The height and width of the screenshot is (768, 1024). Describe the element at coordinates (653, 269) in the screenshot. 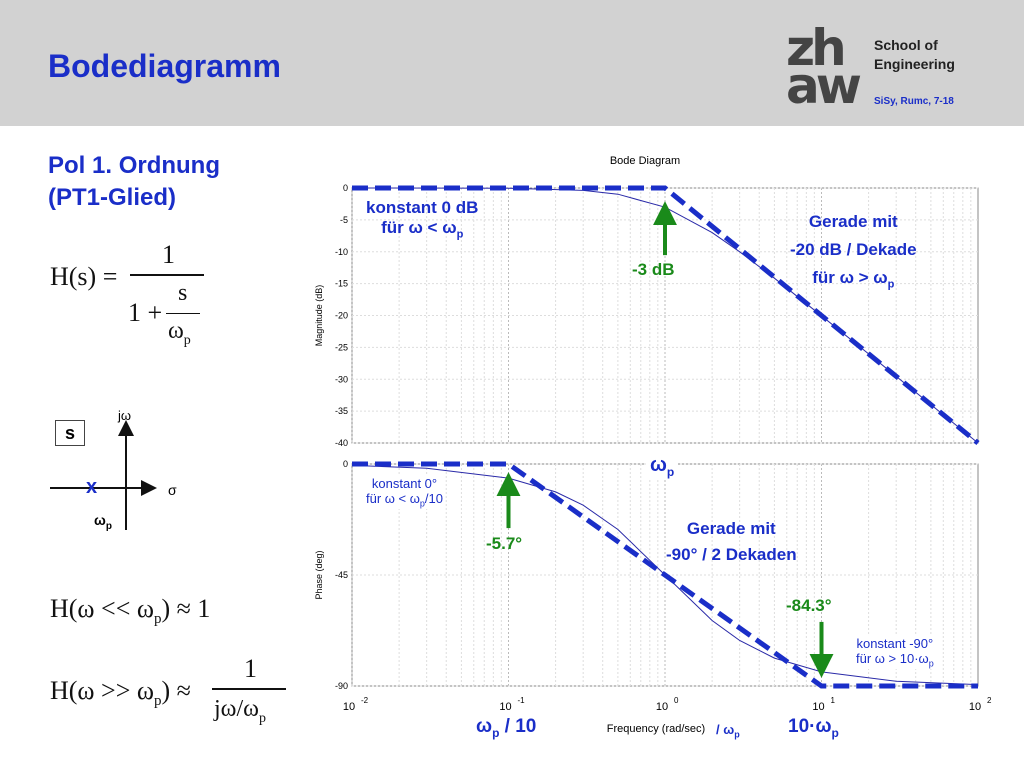

I see `annotation-minus-3db: -3 dB` at that location.